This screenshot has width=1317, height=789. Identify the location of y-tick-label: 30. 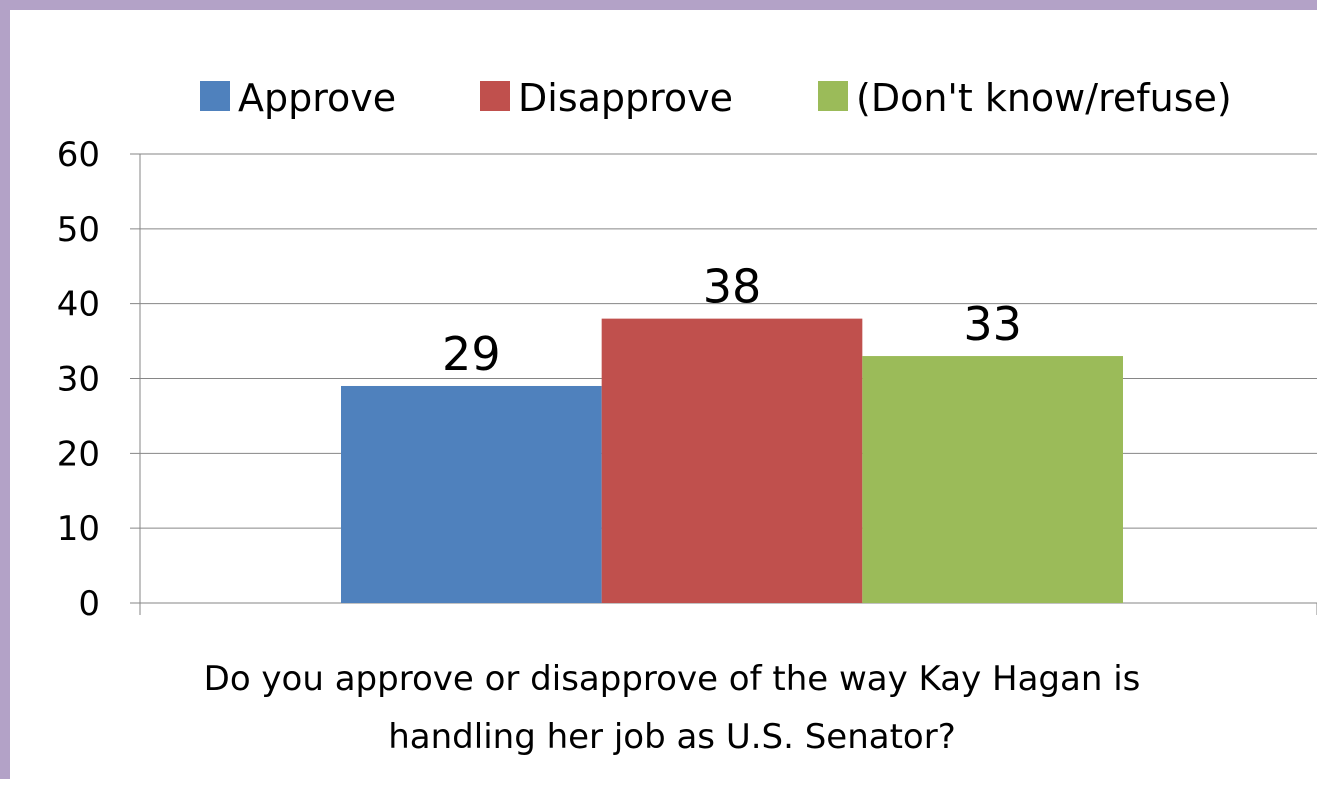
(78, 380).